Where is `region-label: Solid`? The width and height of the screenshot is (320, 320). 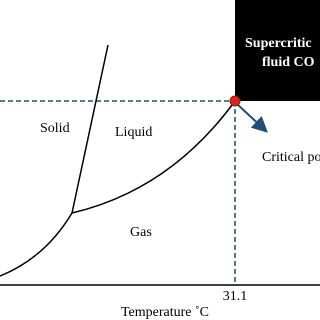
region-label: Solid is located at coordinates (55, 128).